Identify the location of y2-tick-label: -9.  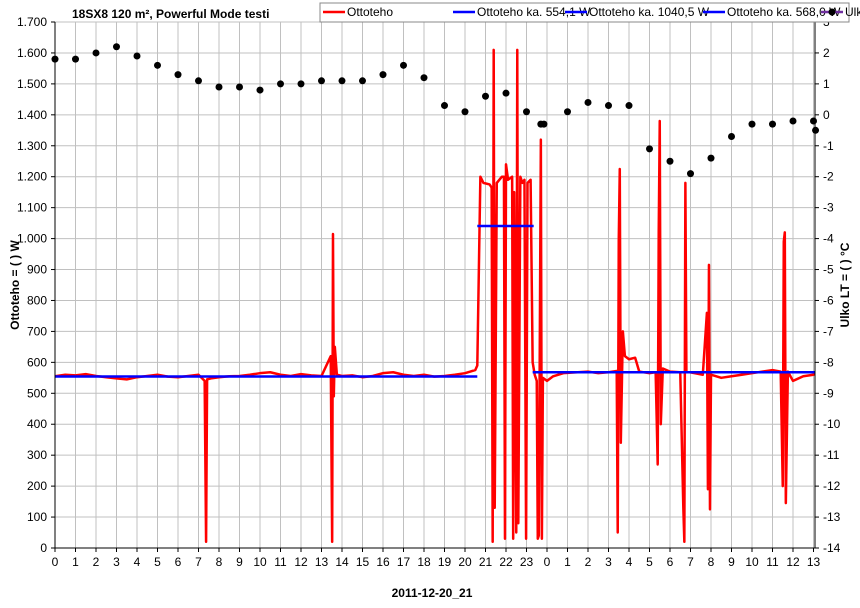
(828, 393).